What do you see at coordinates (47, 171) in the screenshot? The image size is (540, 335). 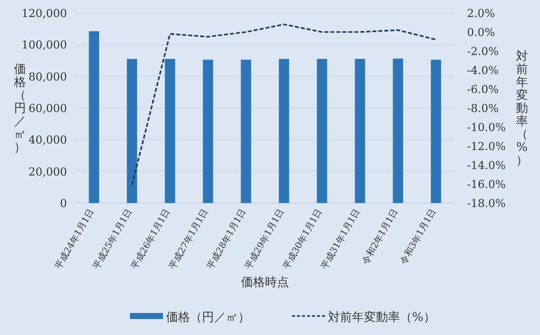 I see `y-tick-label: 20,000` at bounding box center [47, 171].